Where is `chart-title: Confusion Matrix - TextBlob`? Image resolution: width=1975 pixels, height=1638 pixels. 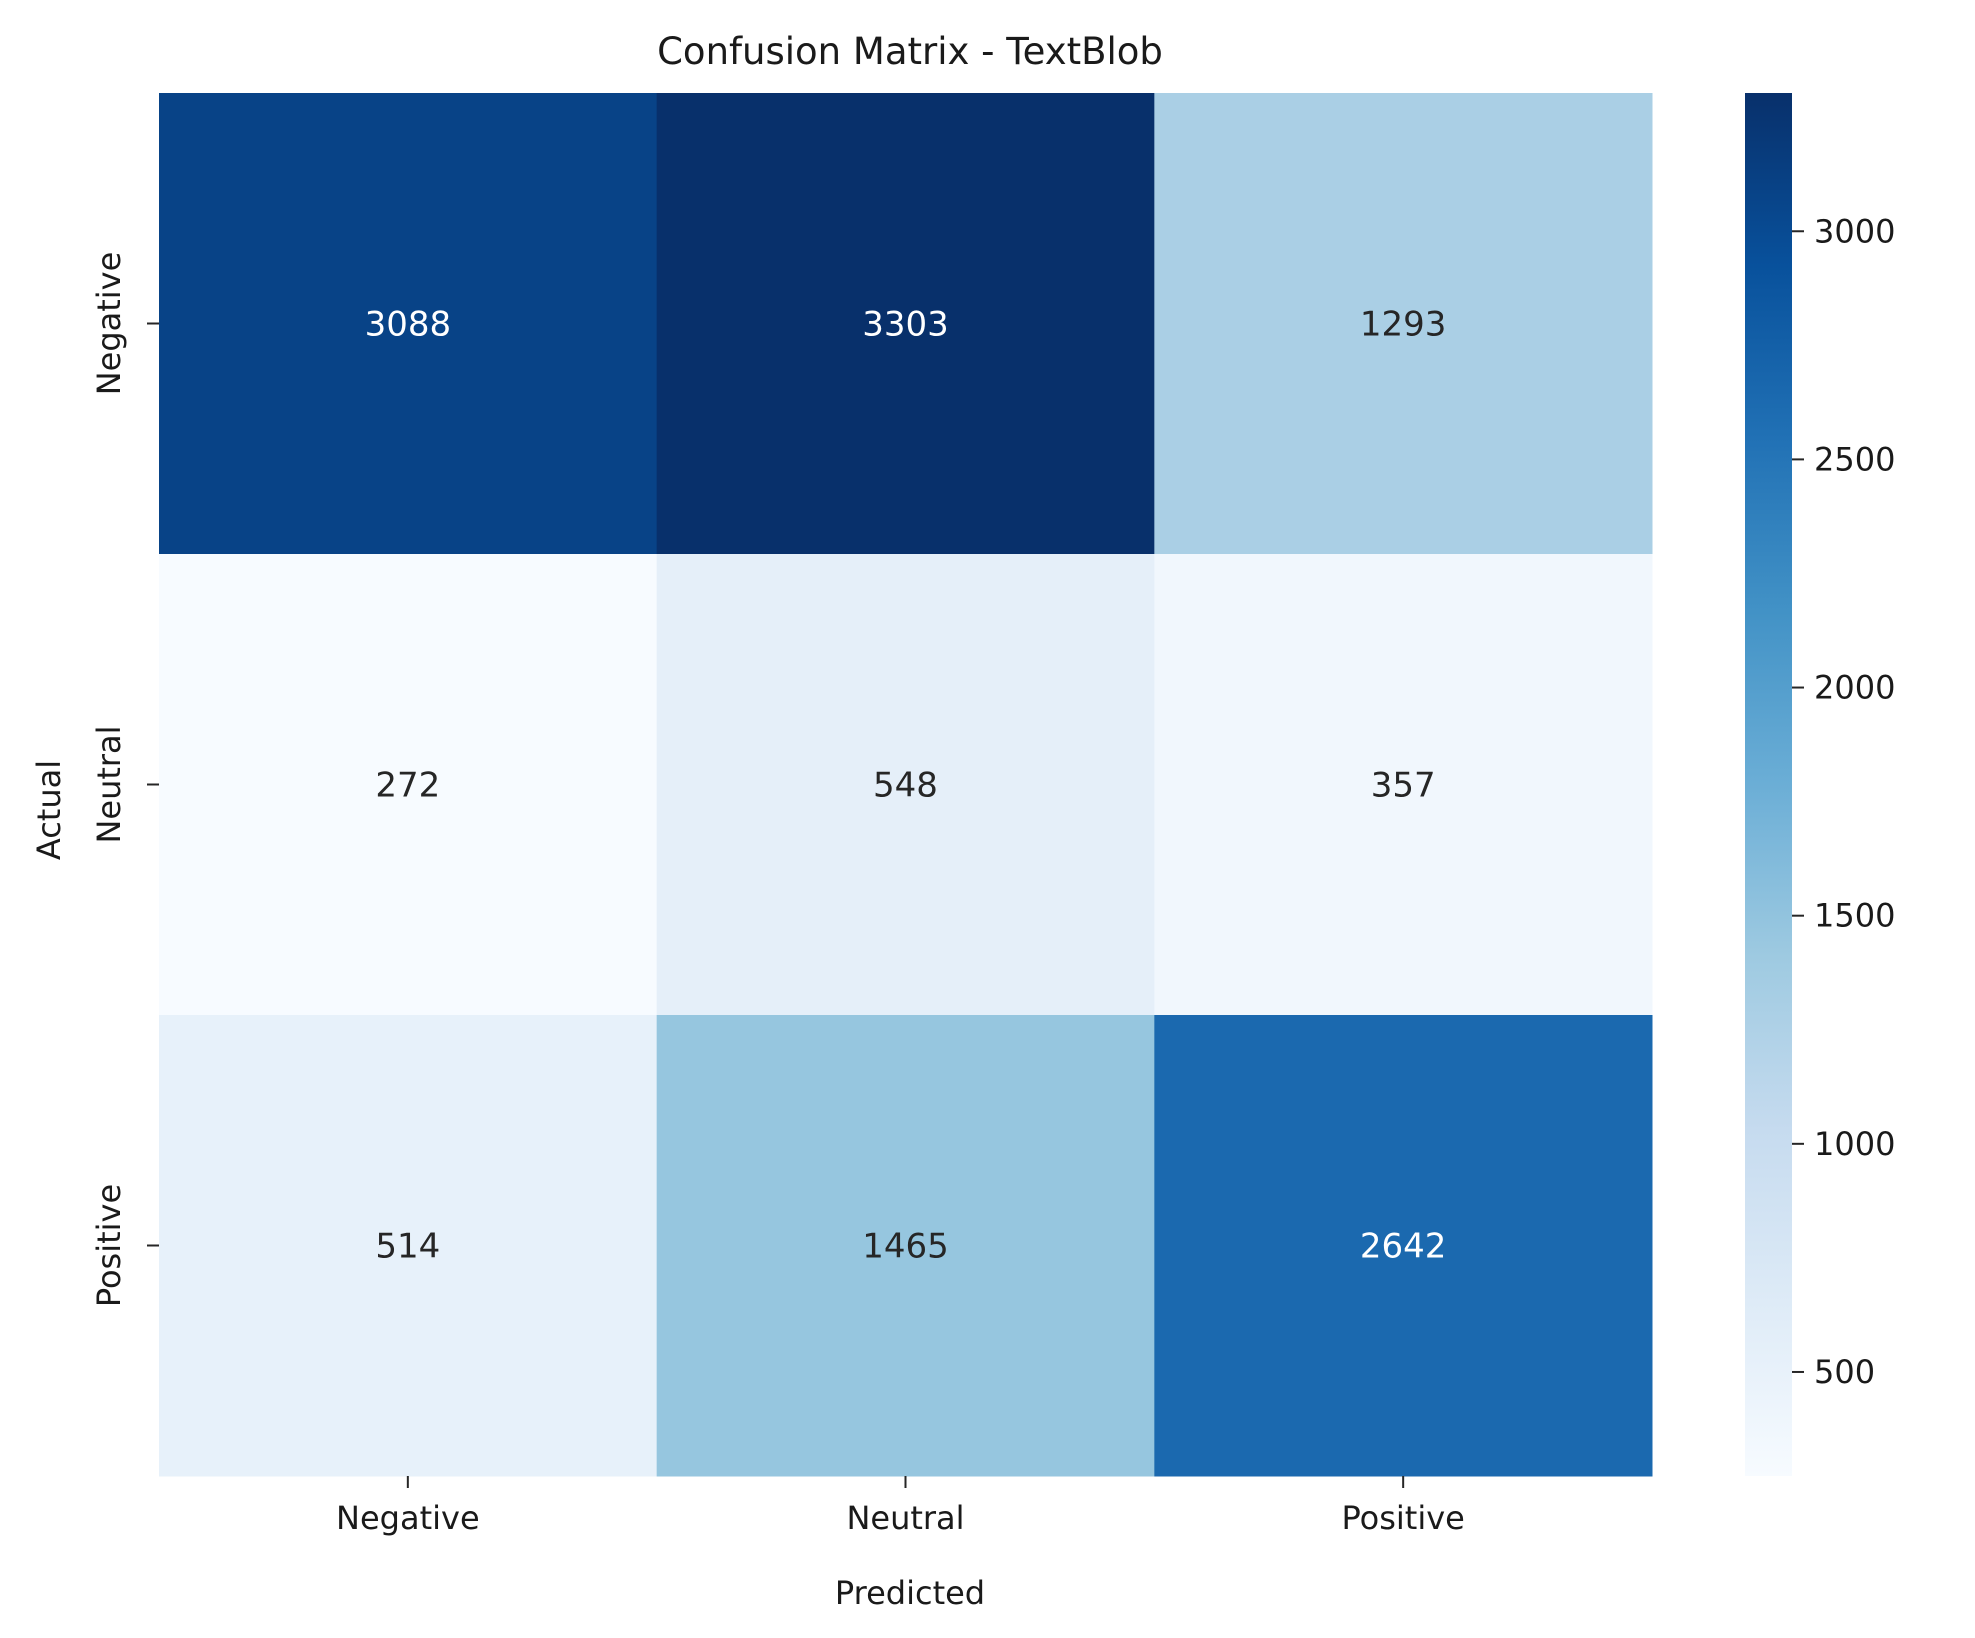 chart-title: Confusion Matrix - TextBlob is located at coordinates (910, 51).